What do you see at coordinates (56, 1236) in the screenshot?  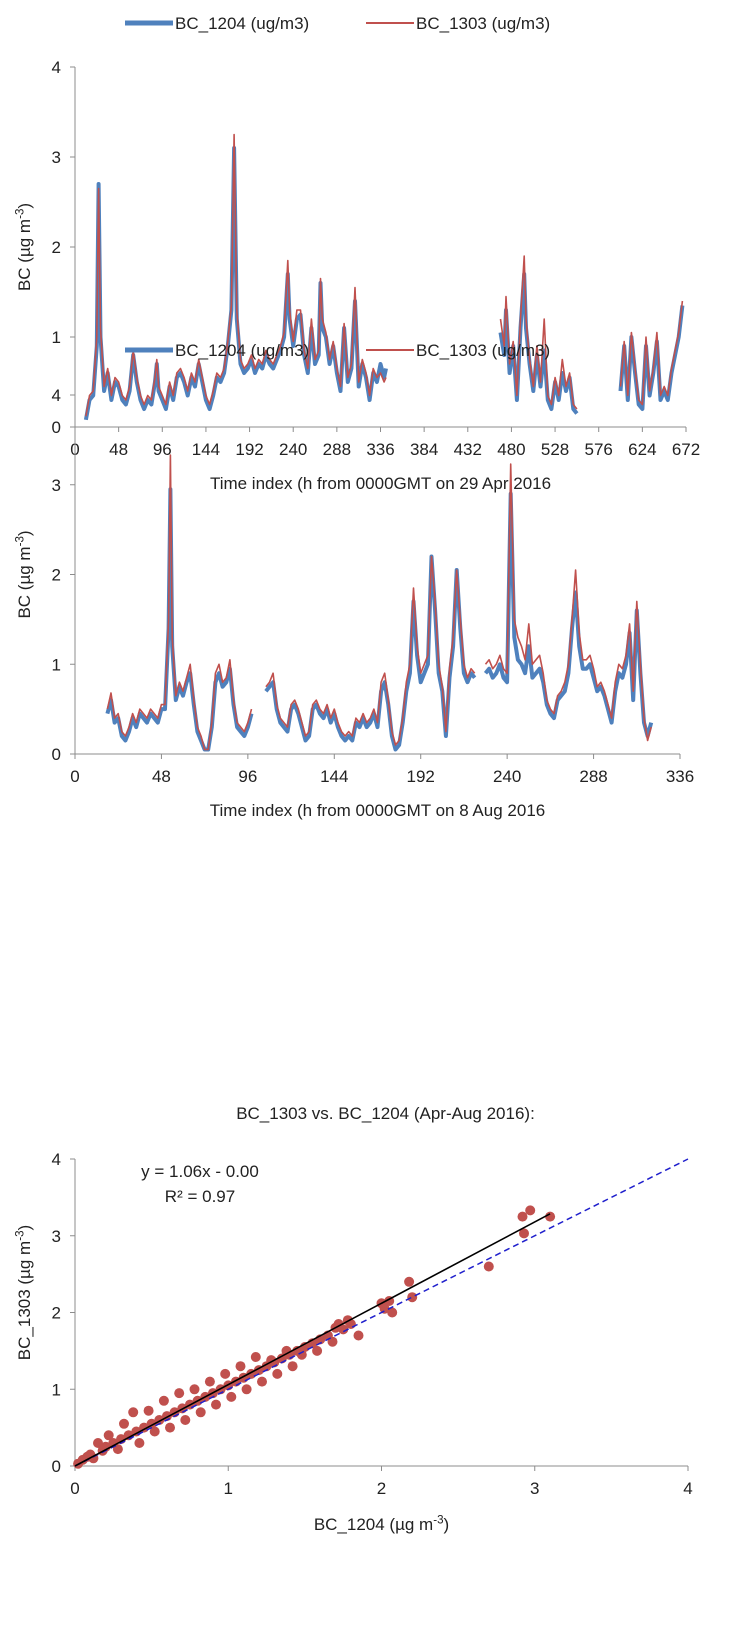 I see `scatter-y-tick-label: 3` at bounding box center [56, 1236].